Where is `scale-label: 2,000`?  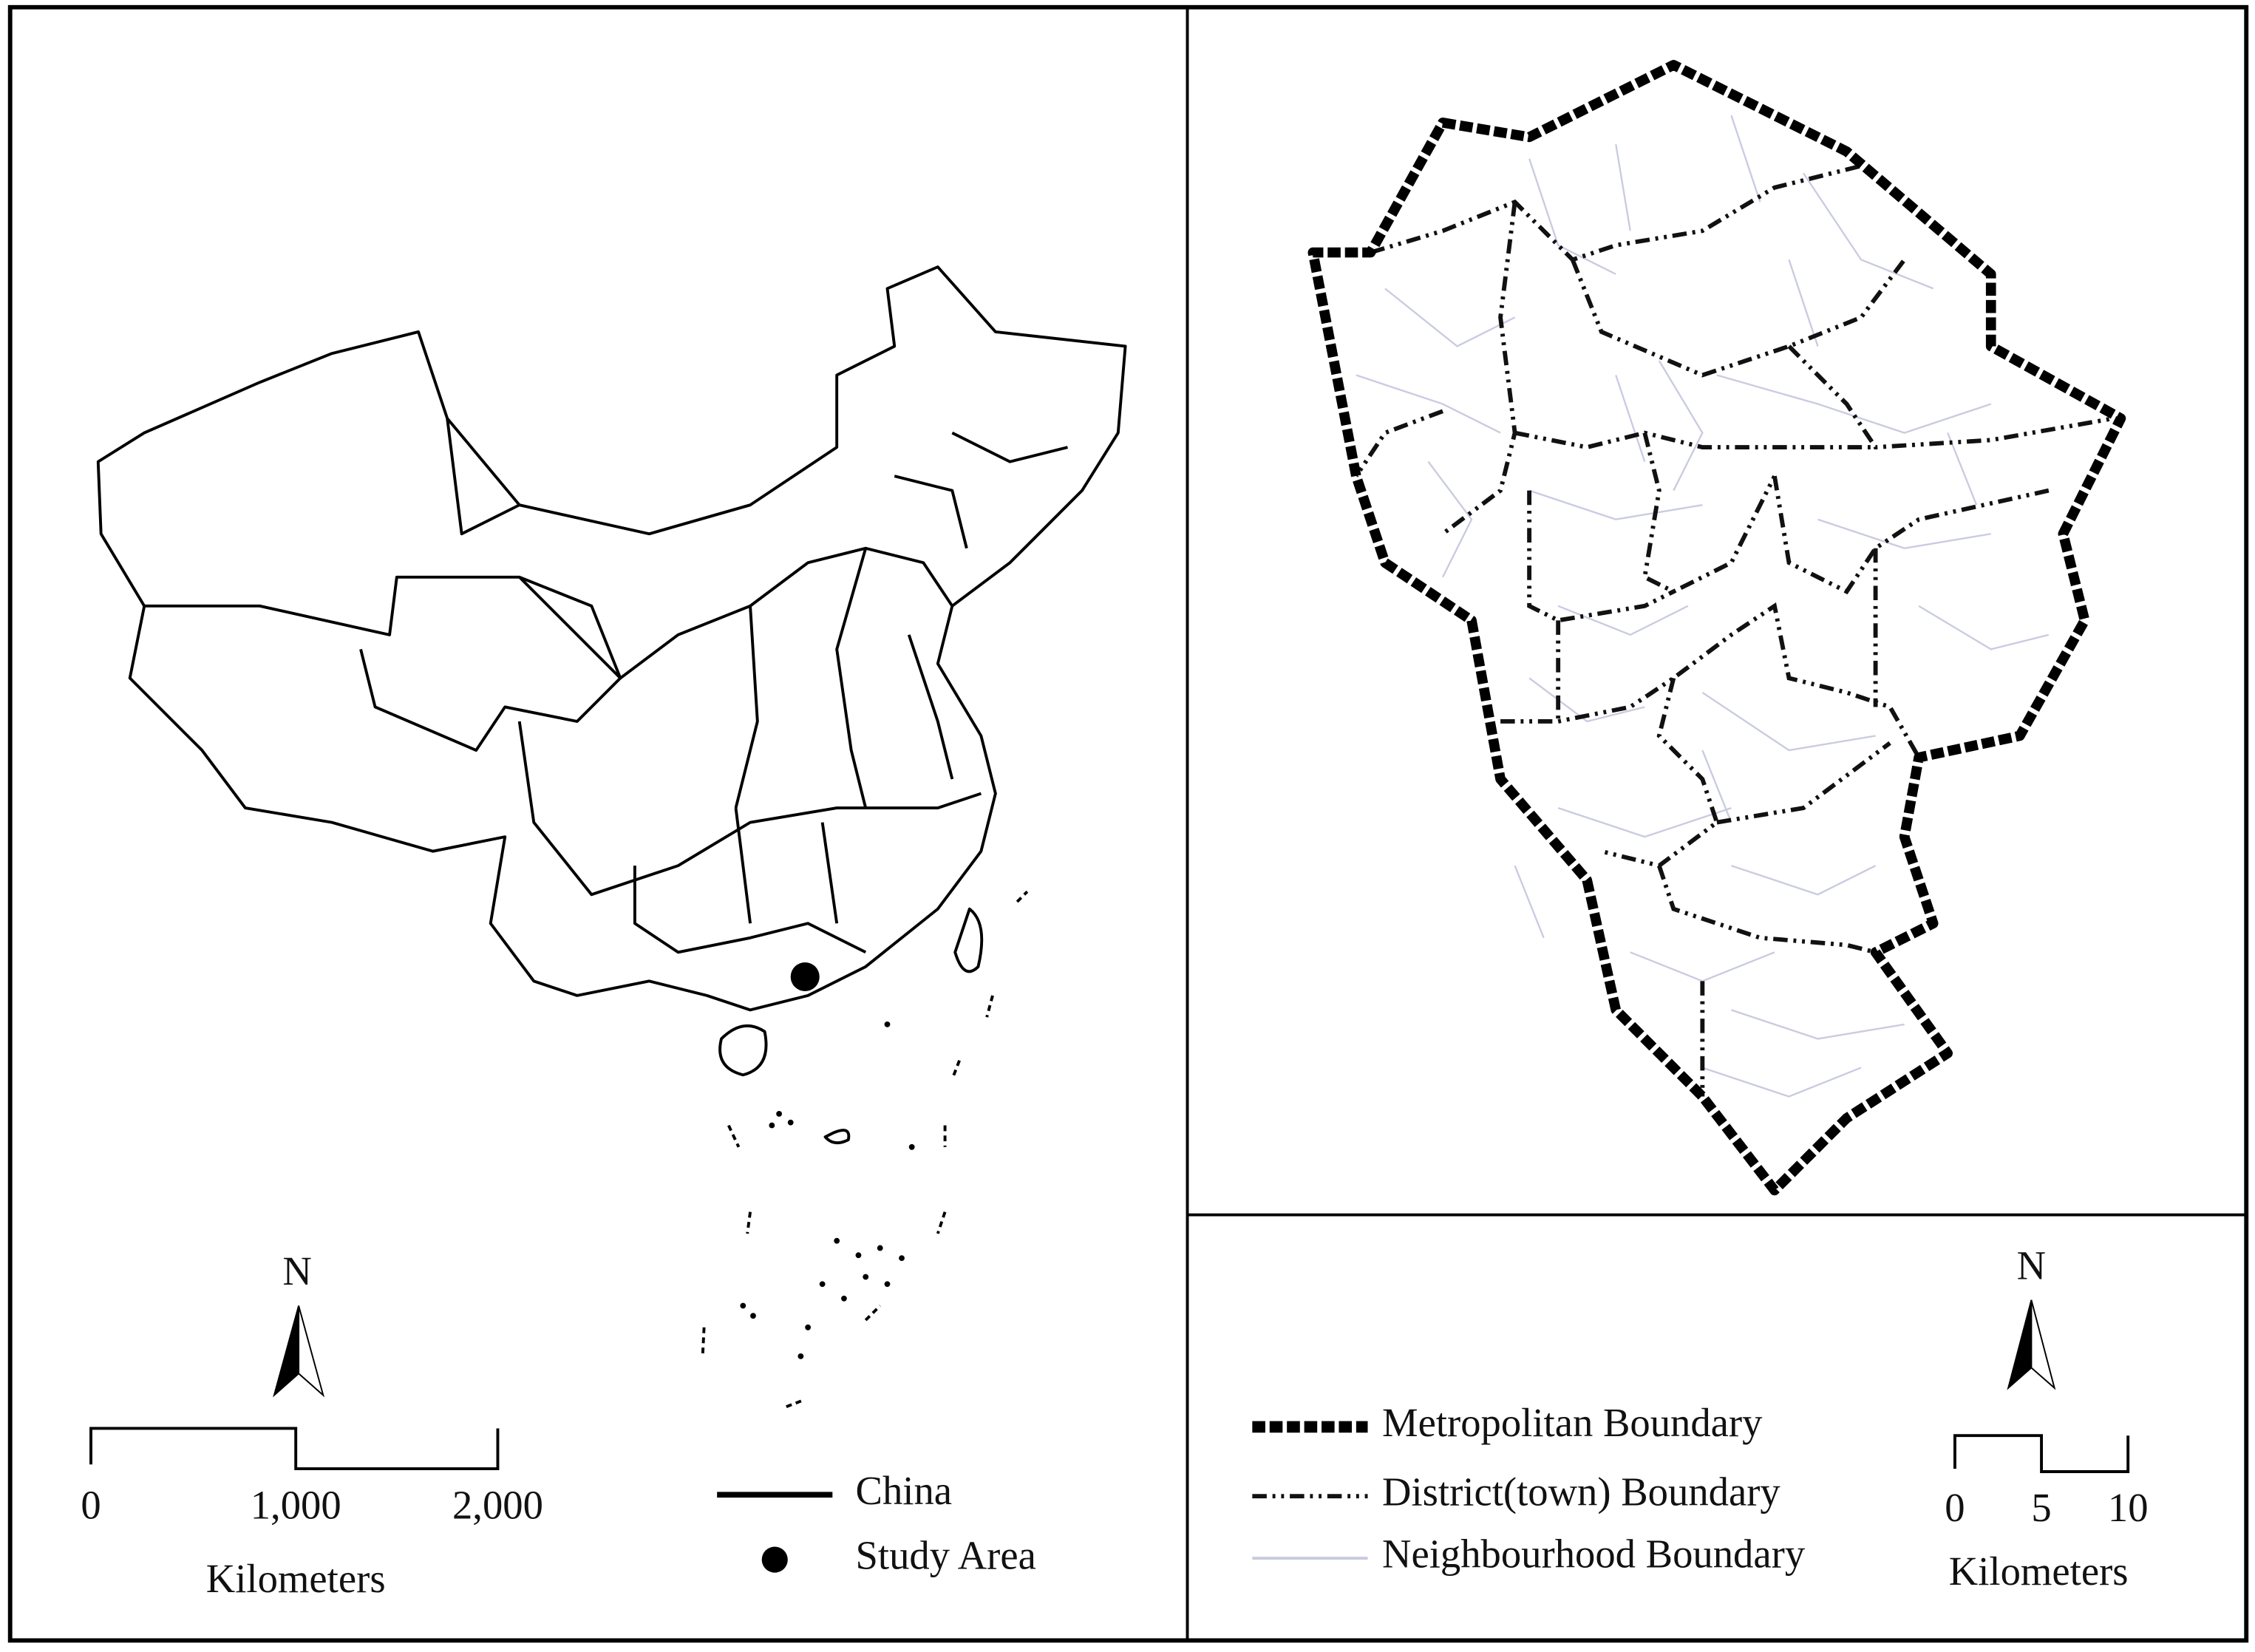 scale-label: 2,000 is located at coordinates (497, 1504).